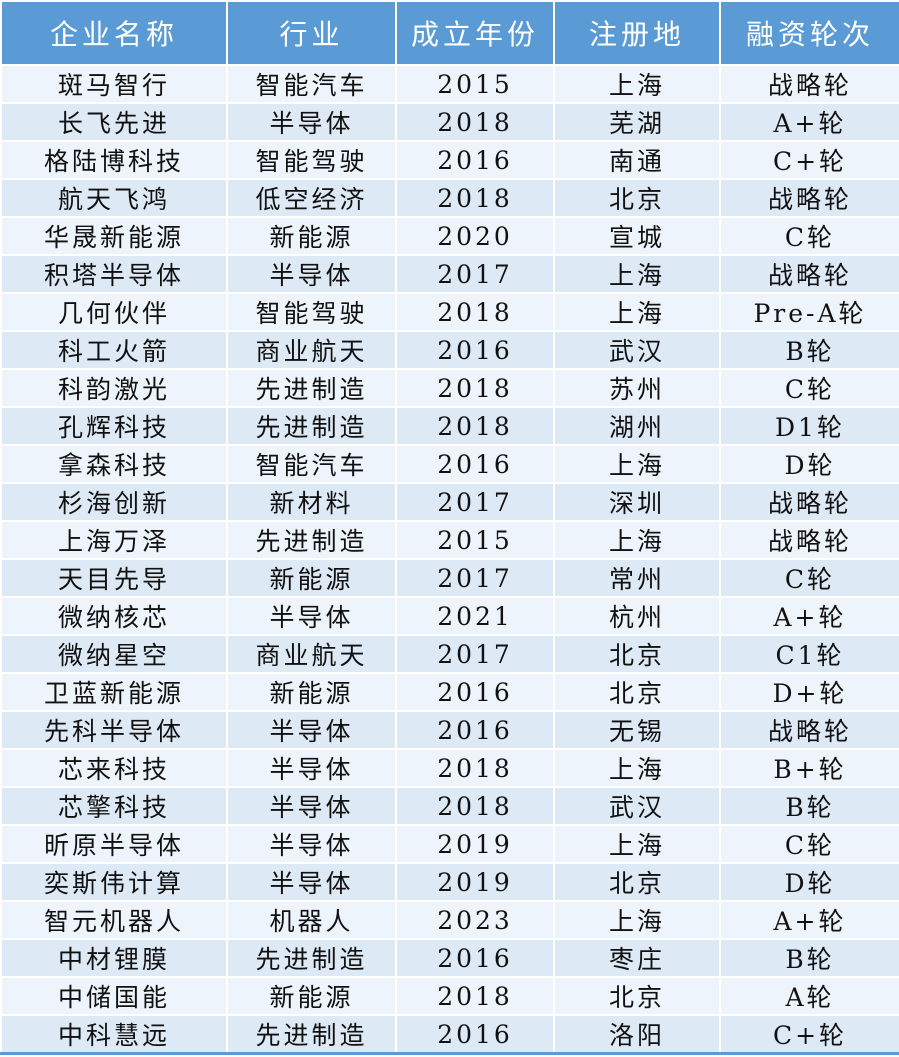 The height and width of the screenshot is (1057, 899). I want to click on cell-financing-round: A+轮, so click(809, 920).